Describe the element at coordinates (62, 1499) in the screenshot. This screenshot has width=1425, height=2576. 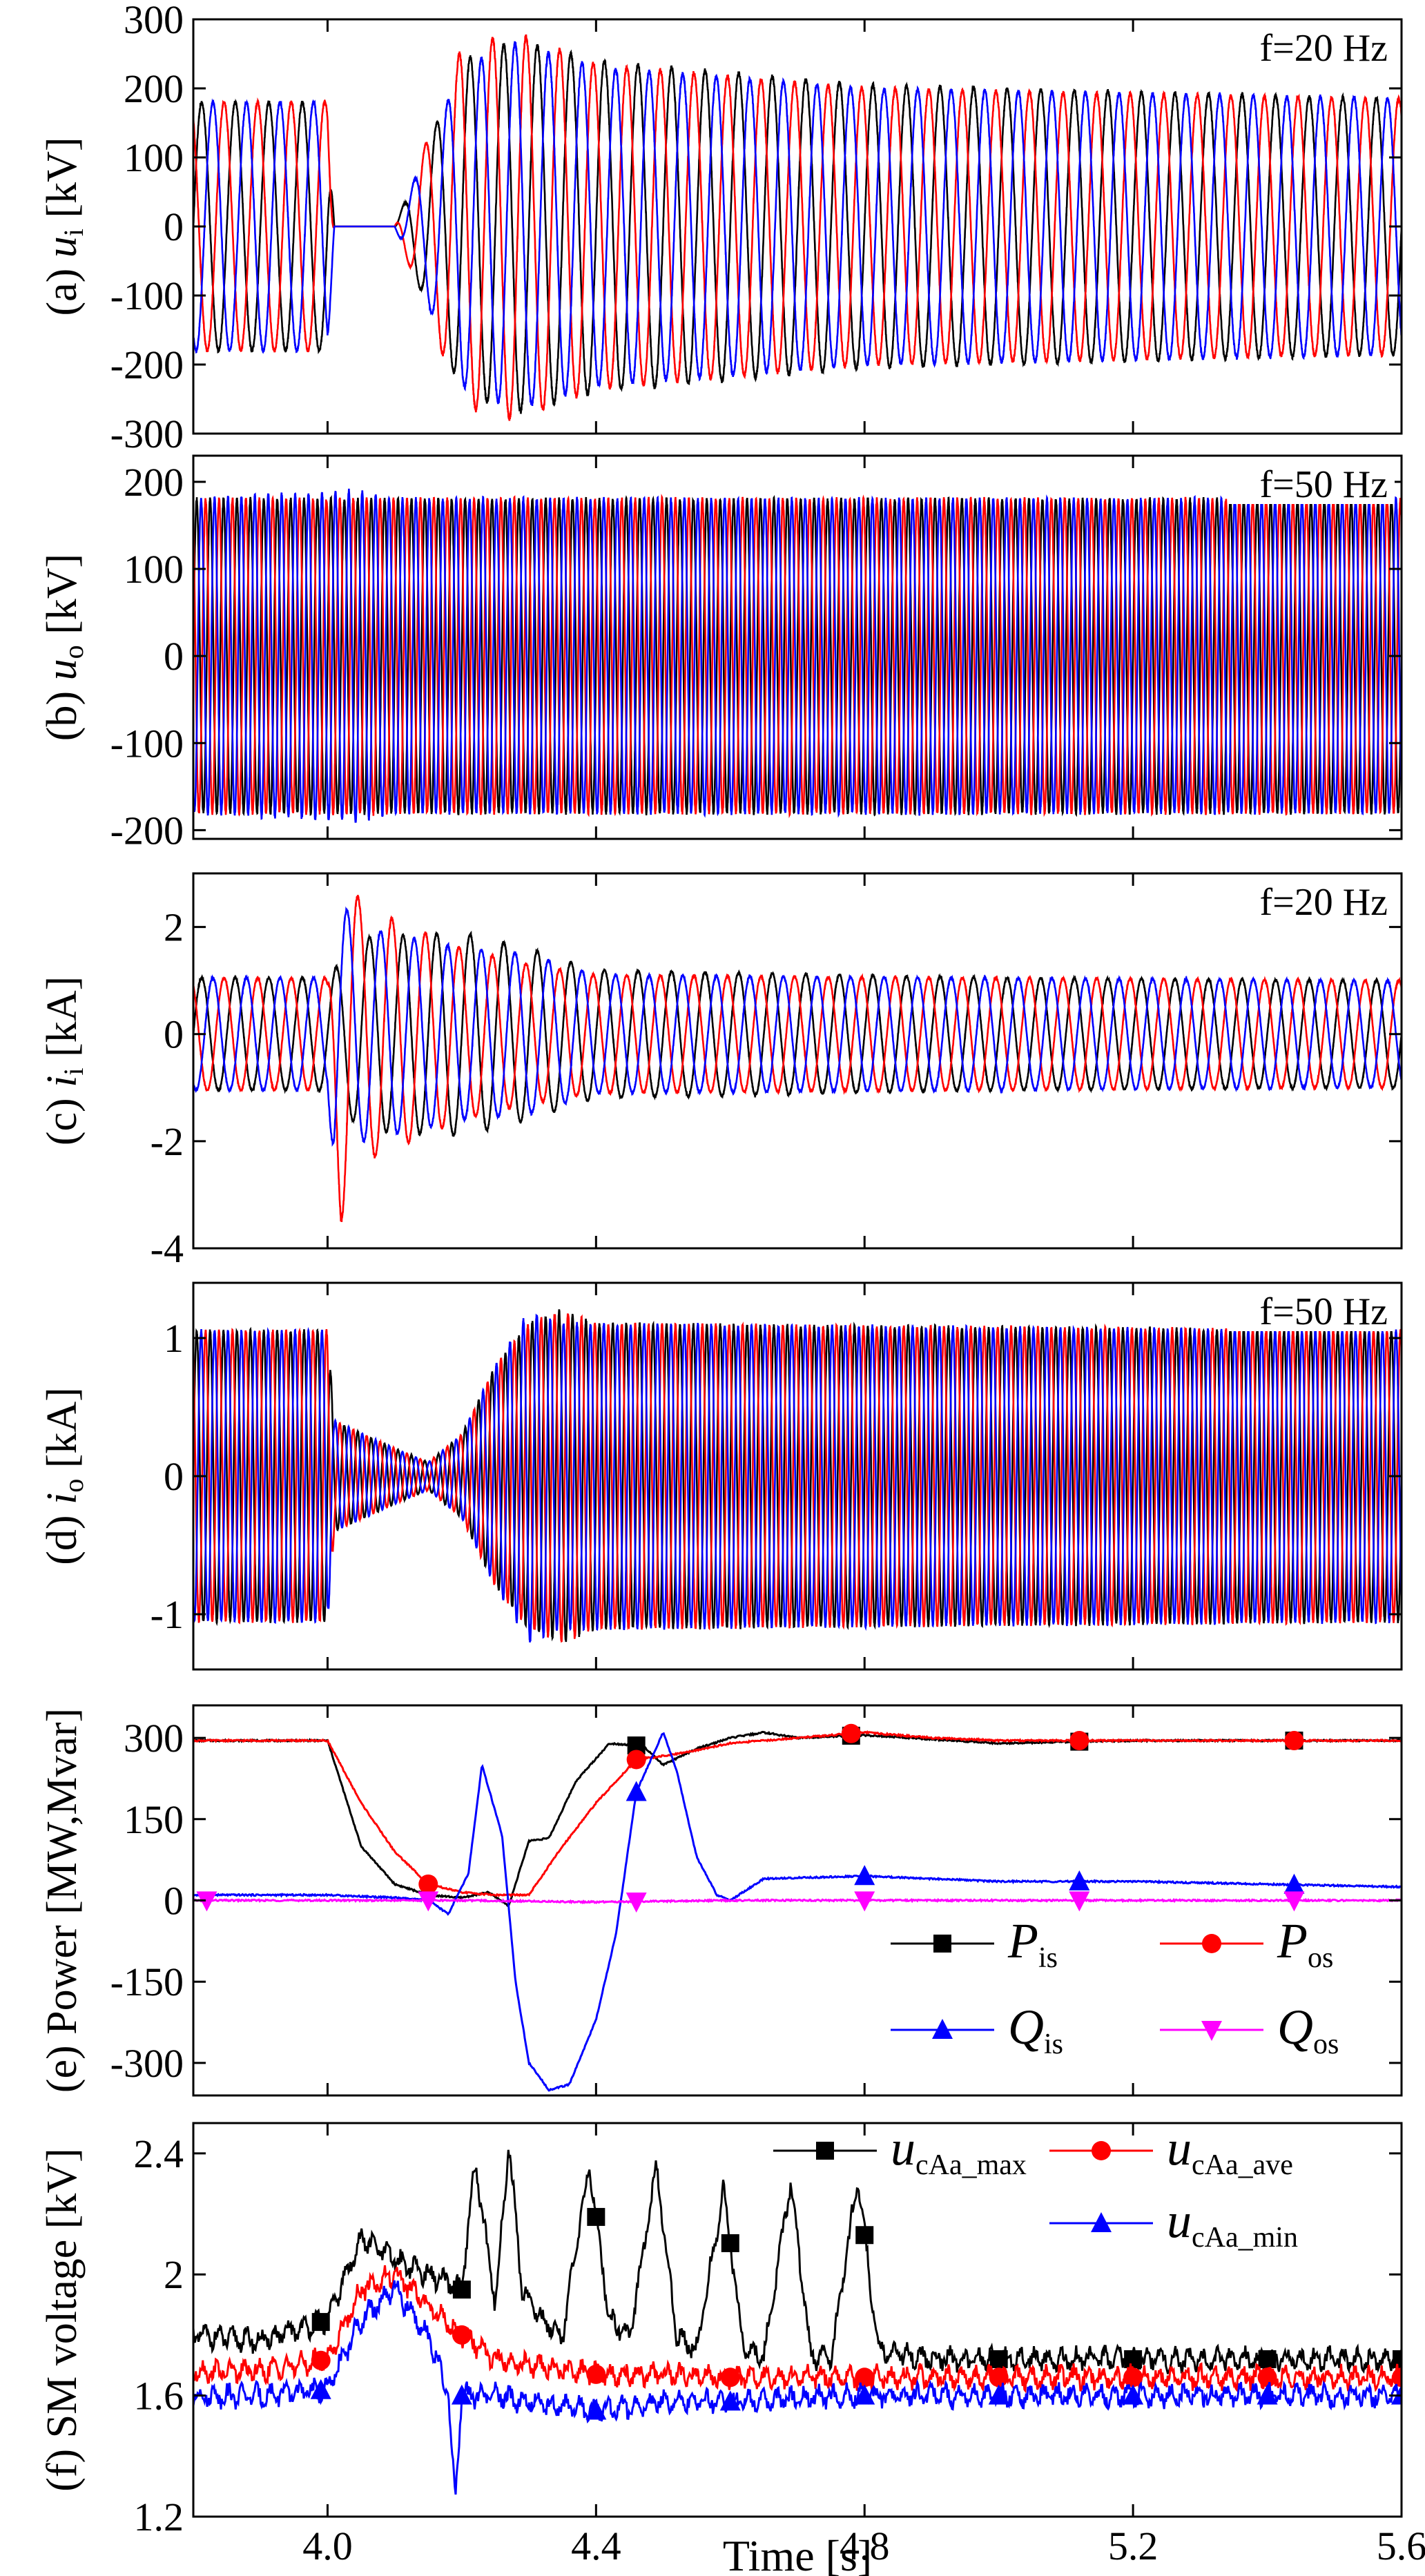
I see `ylabel-var-d: i` at that location.